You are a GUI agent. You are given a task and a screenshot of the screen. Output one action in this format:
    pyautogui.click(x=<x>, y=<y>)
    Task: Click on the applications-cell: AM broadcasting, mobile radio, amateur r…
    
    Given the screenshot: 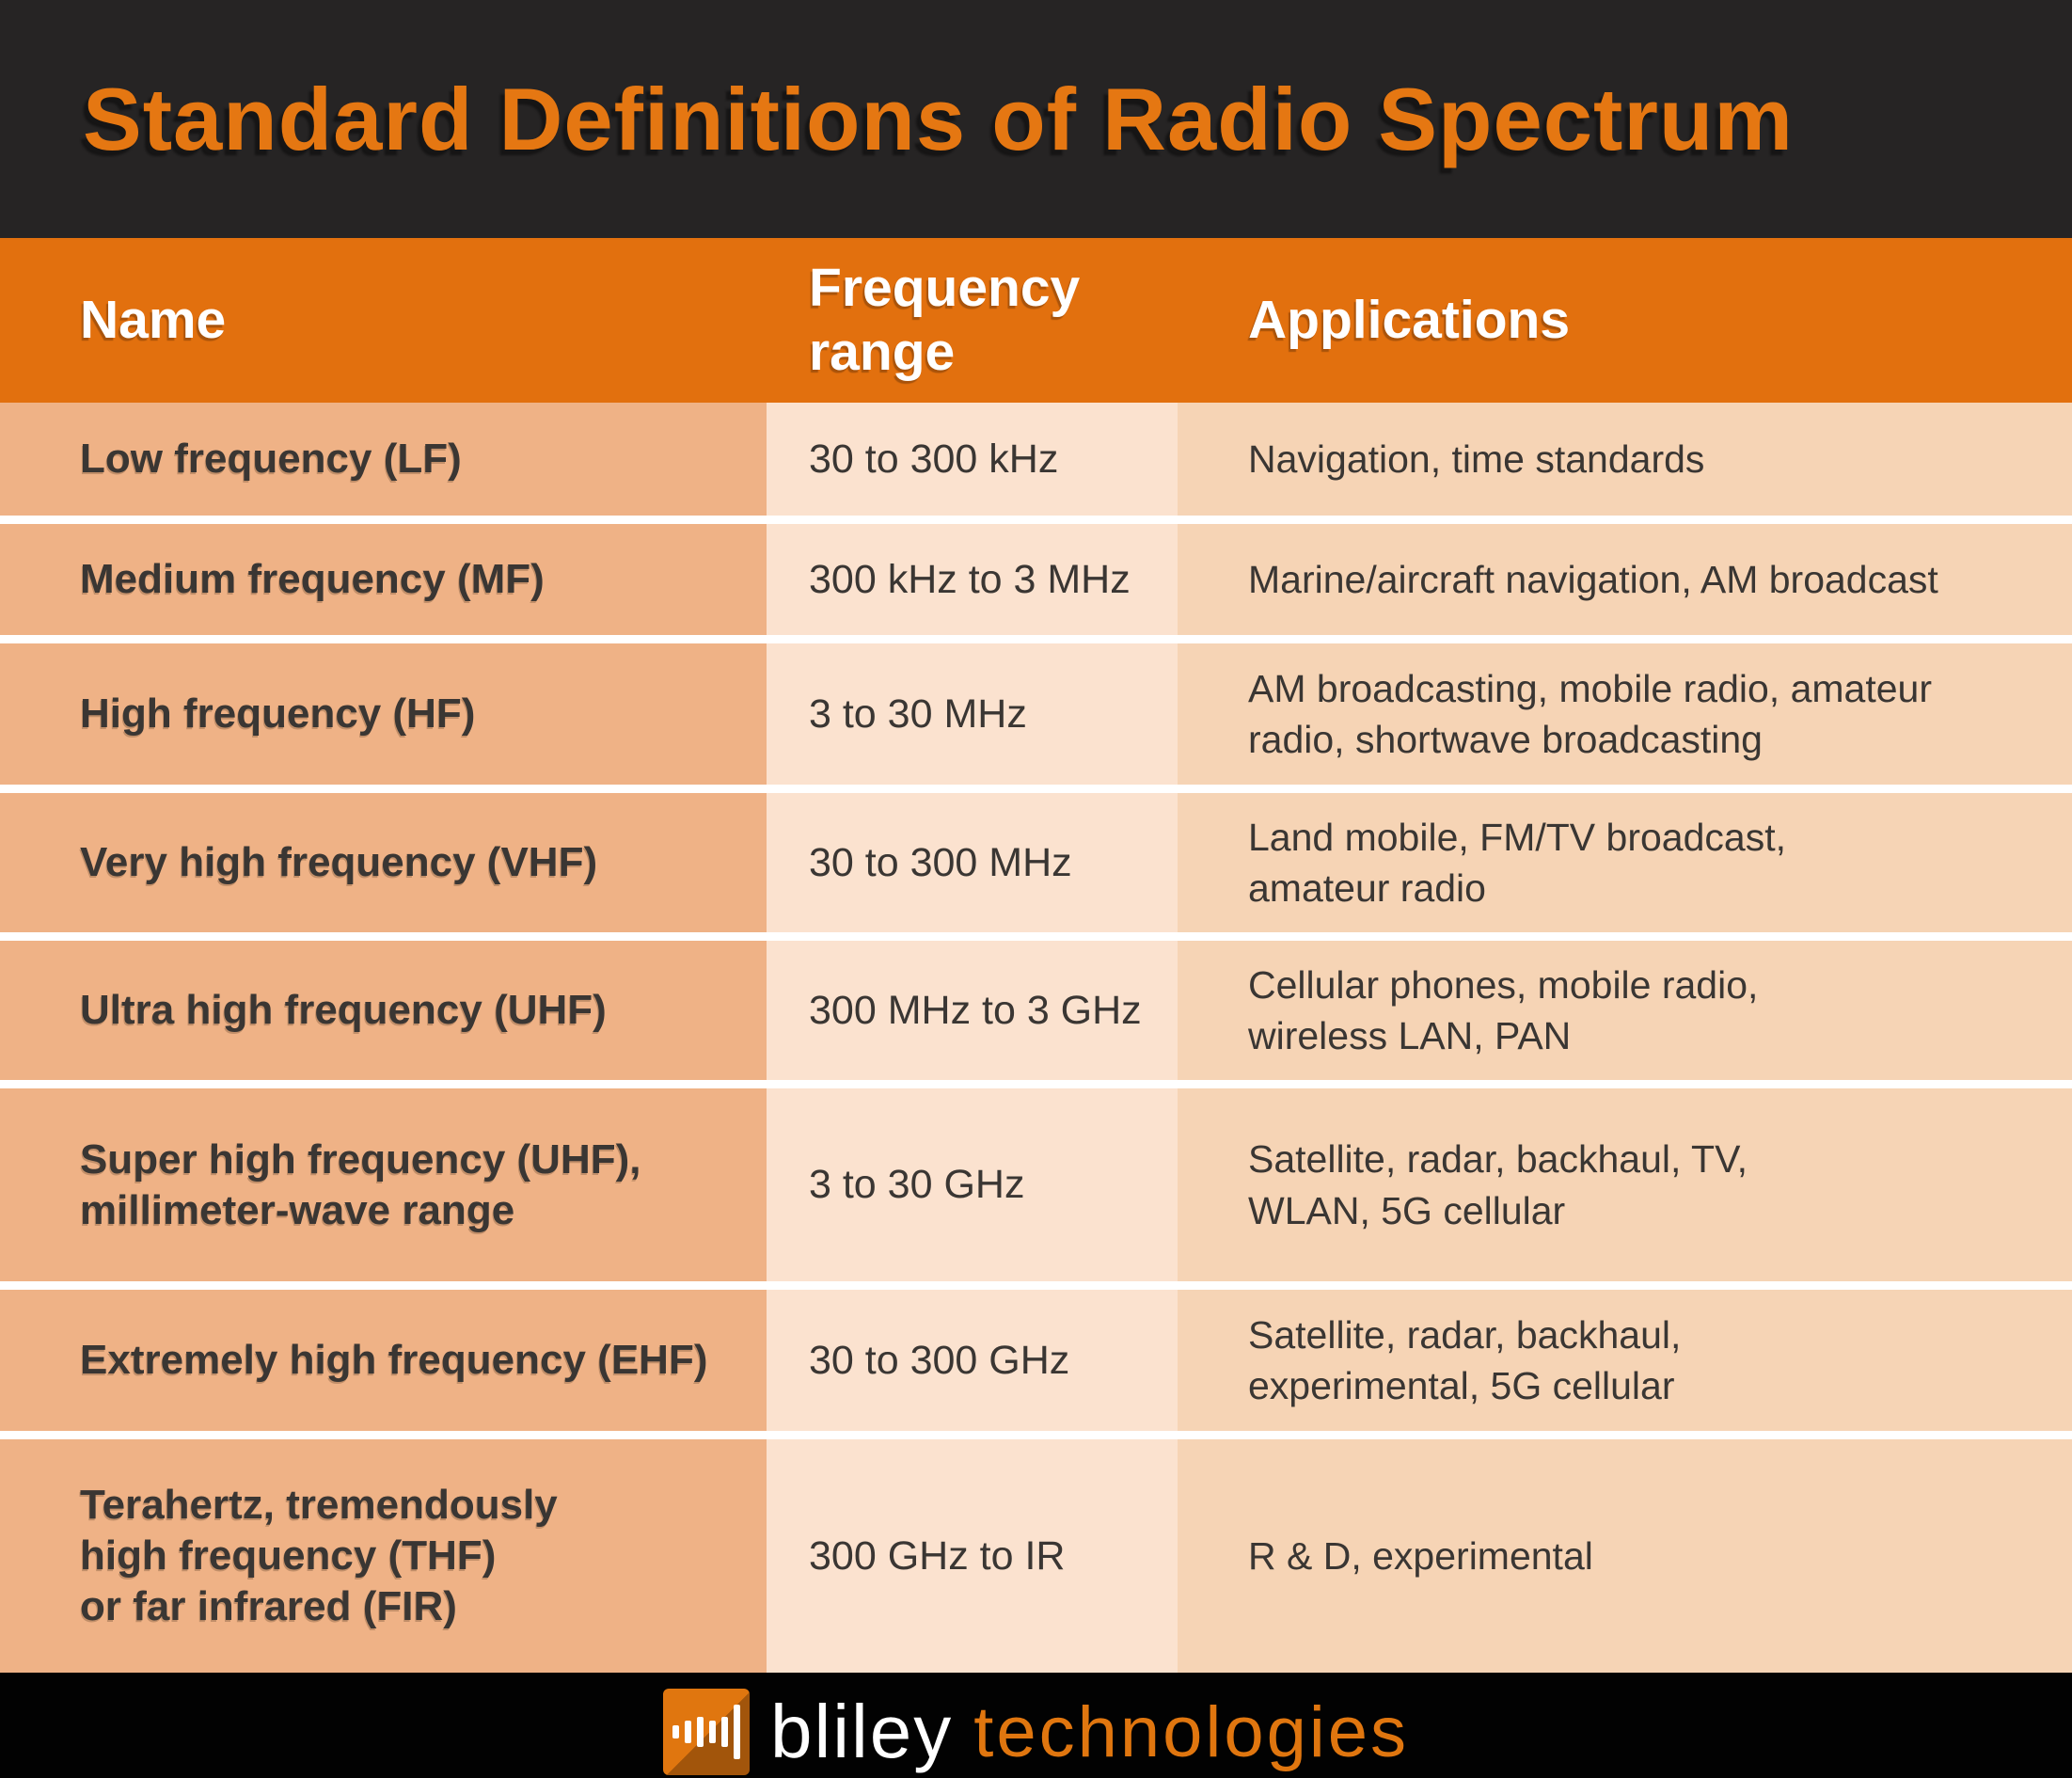 What is the action you would take?
    pyautogui.click(x=1625, y=714)
    